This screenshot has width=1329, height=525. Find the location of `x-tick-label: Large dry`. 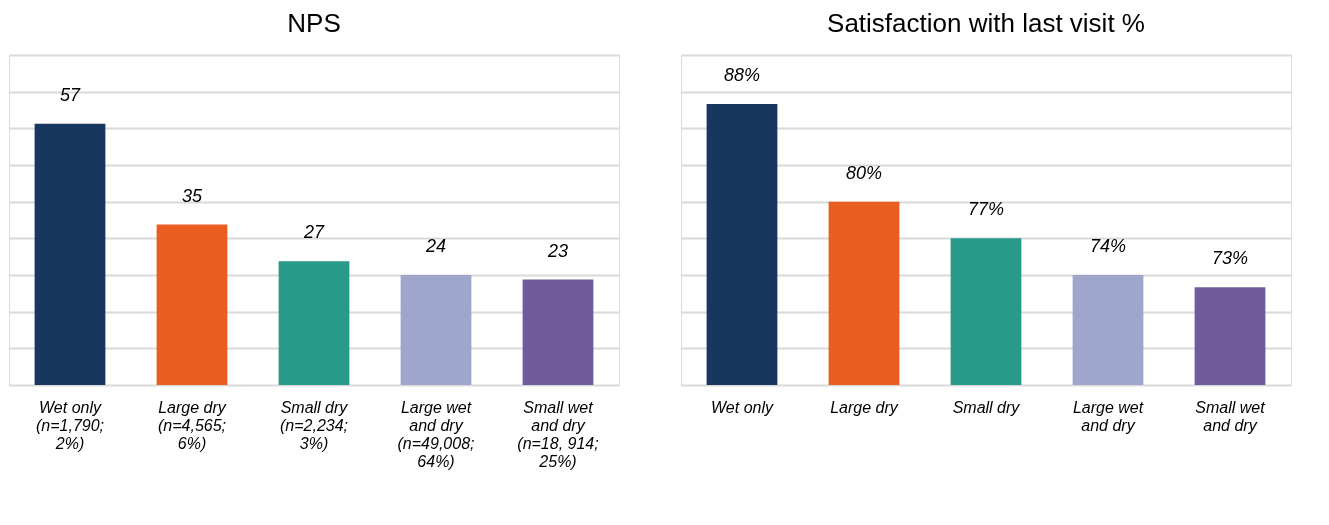

x-tick-label: Large dry is located at coordinates (864, 407).